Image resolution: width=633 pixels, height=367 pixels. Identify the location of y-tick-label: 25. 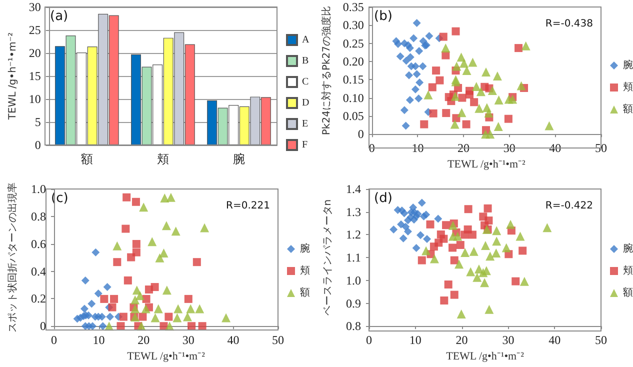
(34, 30).